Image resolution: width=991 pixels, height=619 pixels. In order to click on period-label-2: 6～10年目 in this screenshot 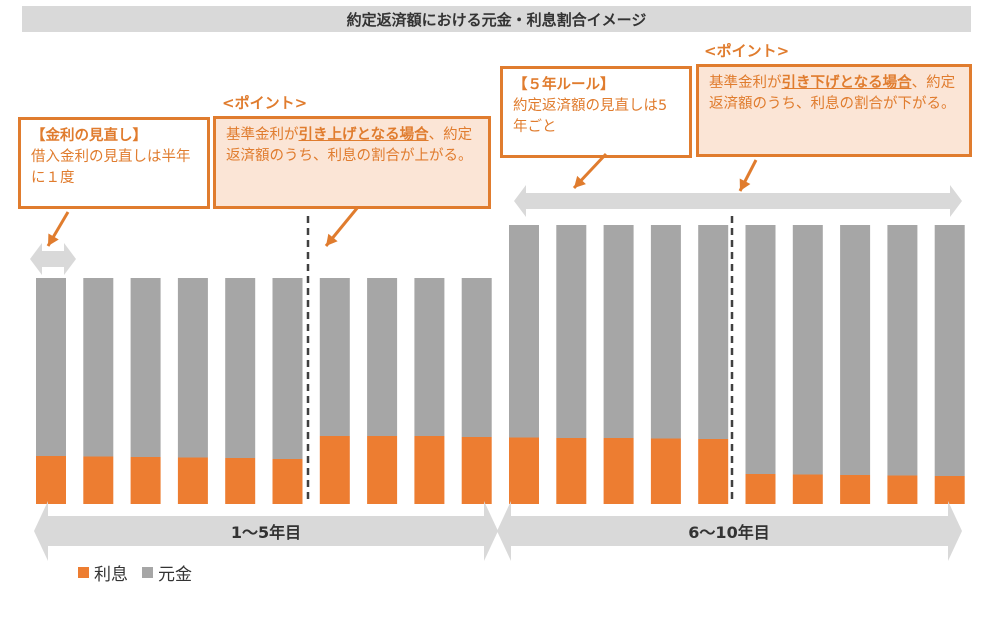, I will do `click(728, 532)`.